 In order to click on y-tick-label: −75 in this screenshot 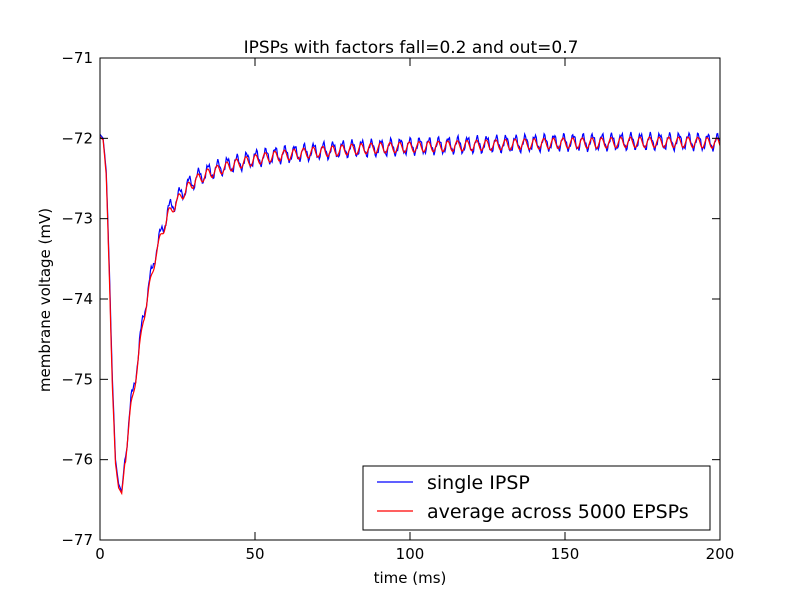, I will do `click(77, 379)`.